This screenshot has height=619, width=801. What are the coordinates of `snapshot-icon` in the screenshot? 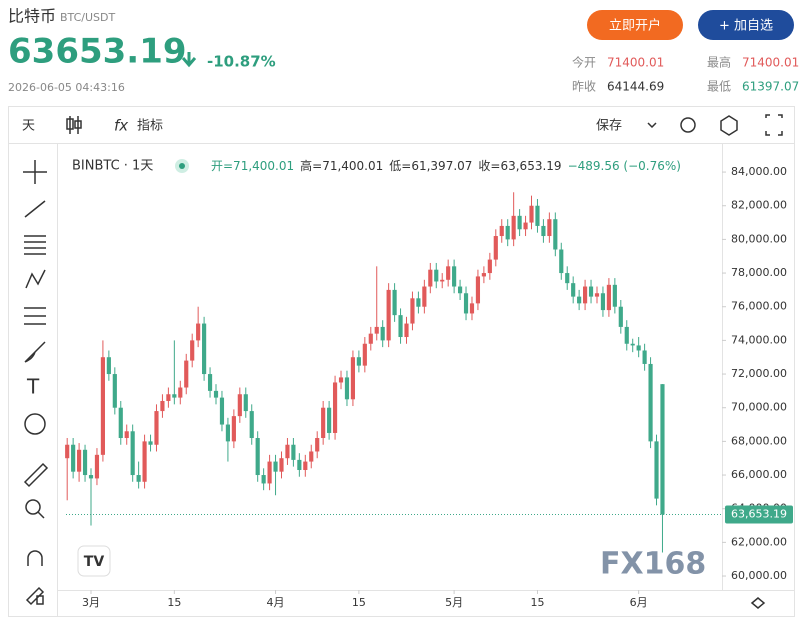 It's located at (688, 125).